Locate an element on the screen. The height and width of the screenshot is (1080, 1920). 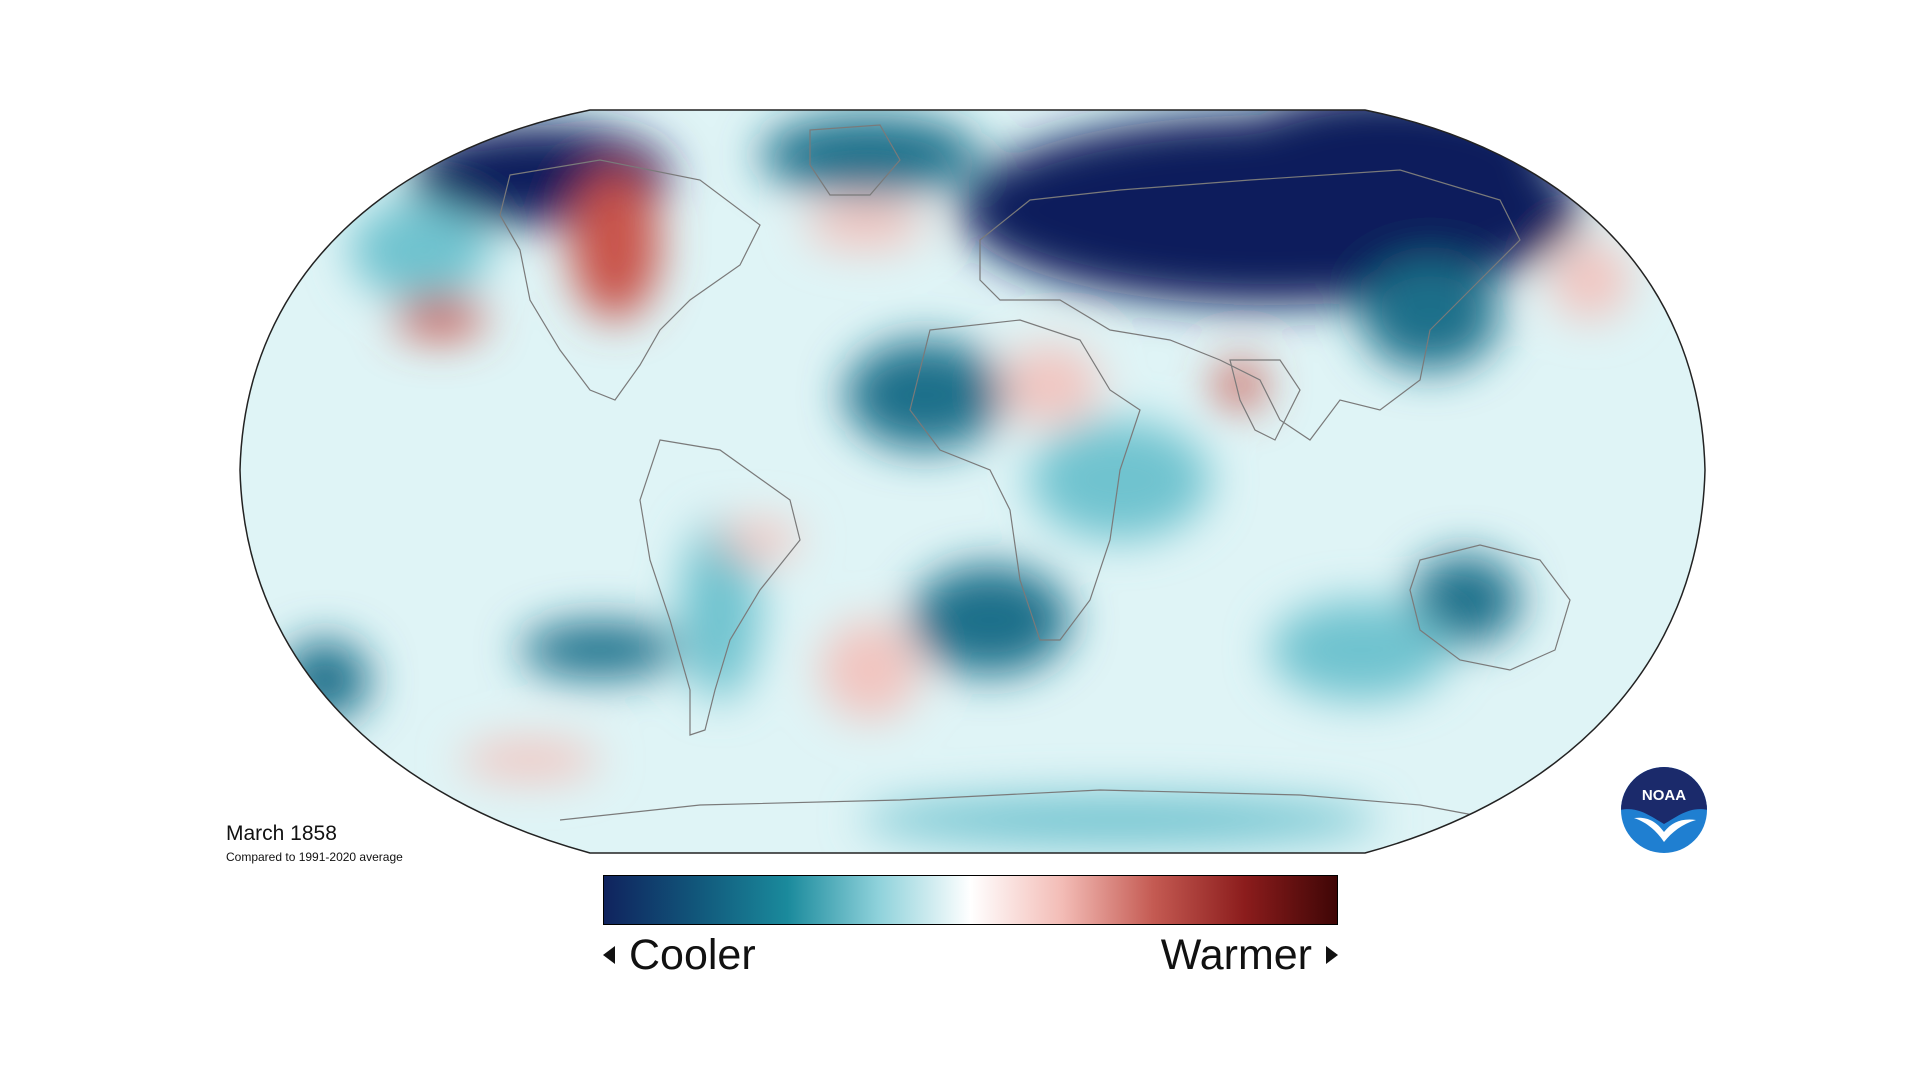
noaa-logo-icon: NOAA is located at coordinates (1664, 810).